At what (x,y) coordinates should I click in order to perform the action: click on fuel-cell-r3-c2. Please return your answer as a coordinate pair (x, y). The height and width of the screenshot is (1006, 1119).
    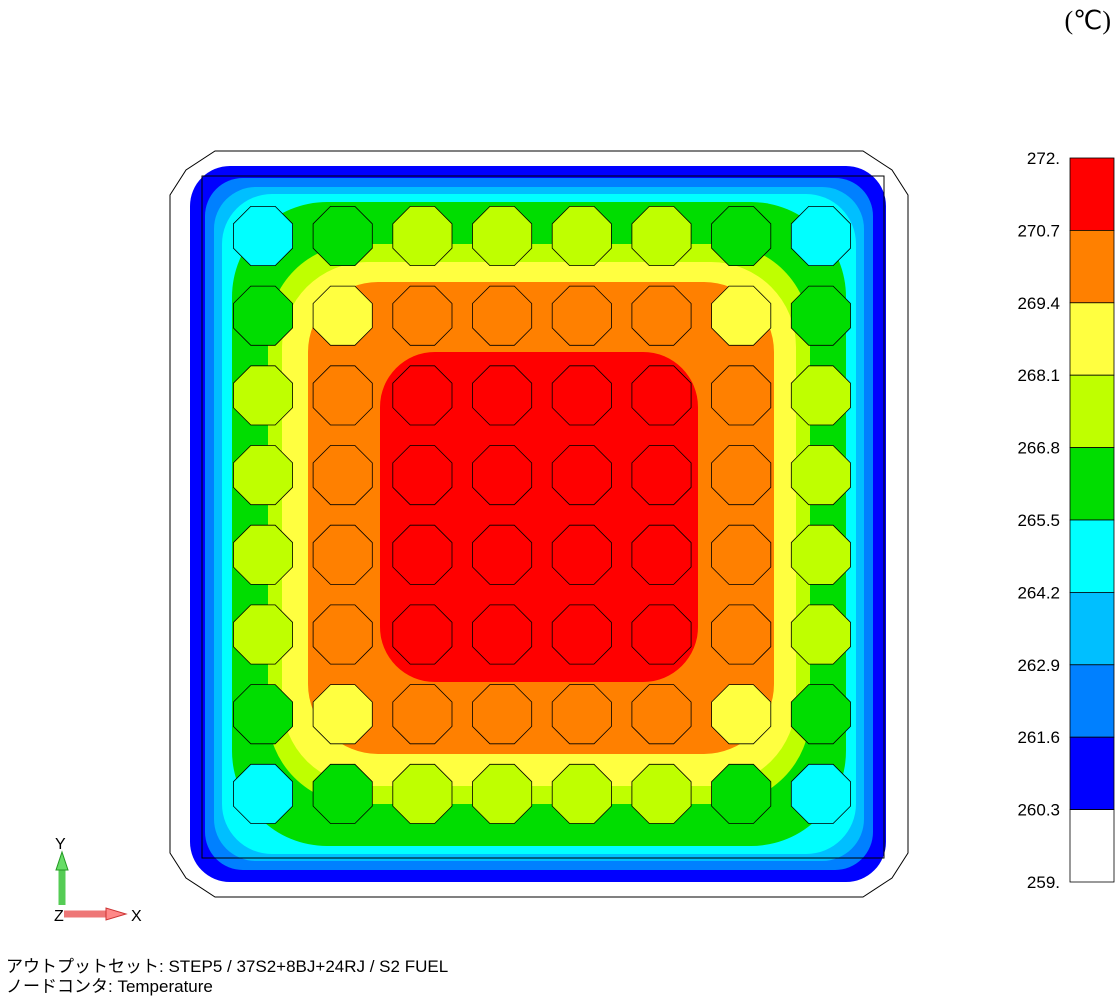
    Looking at the image, I should click on (342, 395).